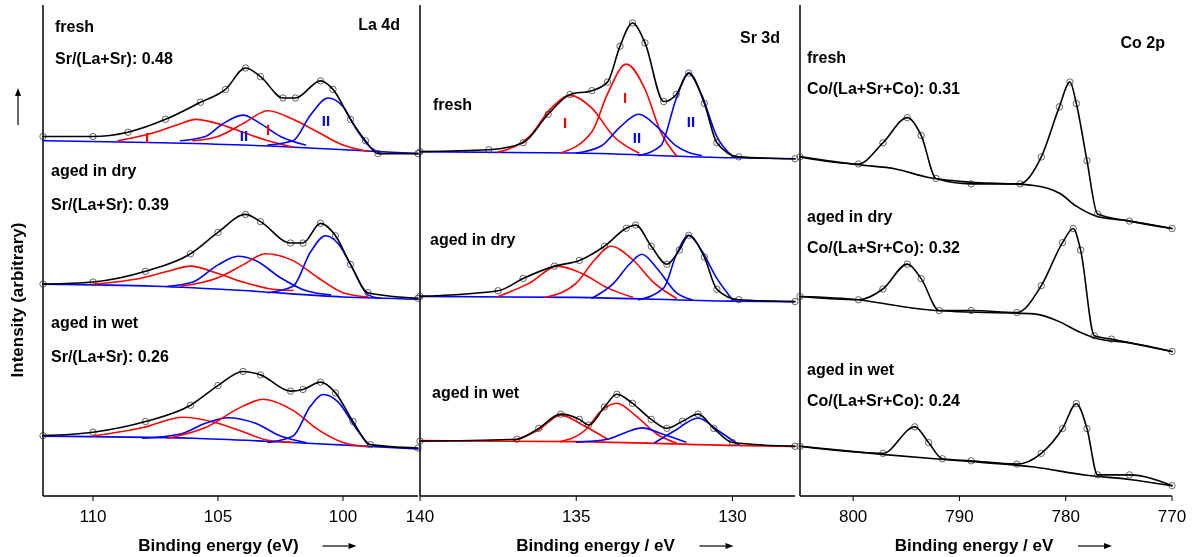 The image size is (1194, 557). What do you see at coordinates (959, 516) in the screenshot?
I see `x-tick-label: 790` at bounding box center [959, 516].